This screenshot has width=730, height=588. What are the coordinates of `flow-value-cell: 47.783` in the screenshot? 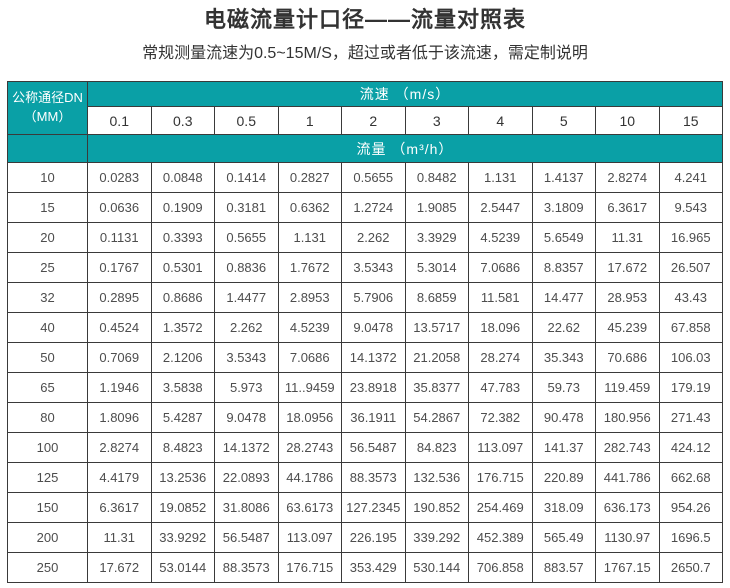 It's located at (500, 387).